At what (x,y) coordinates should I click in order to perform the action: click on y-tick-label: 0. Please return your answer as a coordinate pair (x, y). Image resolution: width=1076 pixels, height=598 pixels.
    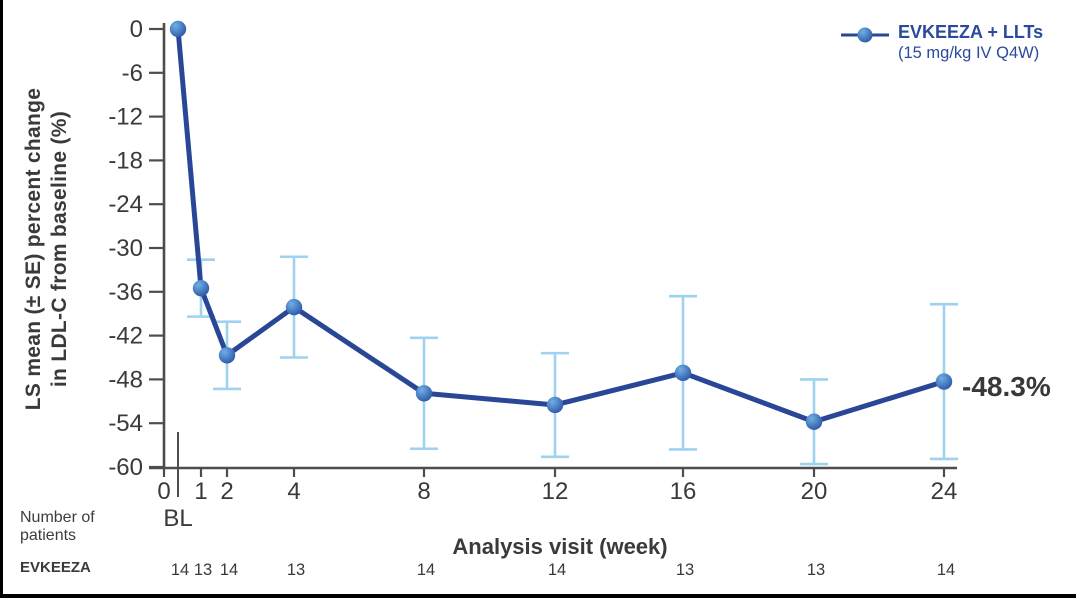
    Looking at the image, I should click on (136, 29).